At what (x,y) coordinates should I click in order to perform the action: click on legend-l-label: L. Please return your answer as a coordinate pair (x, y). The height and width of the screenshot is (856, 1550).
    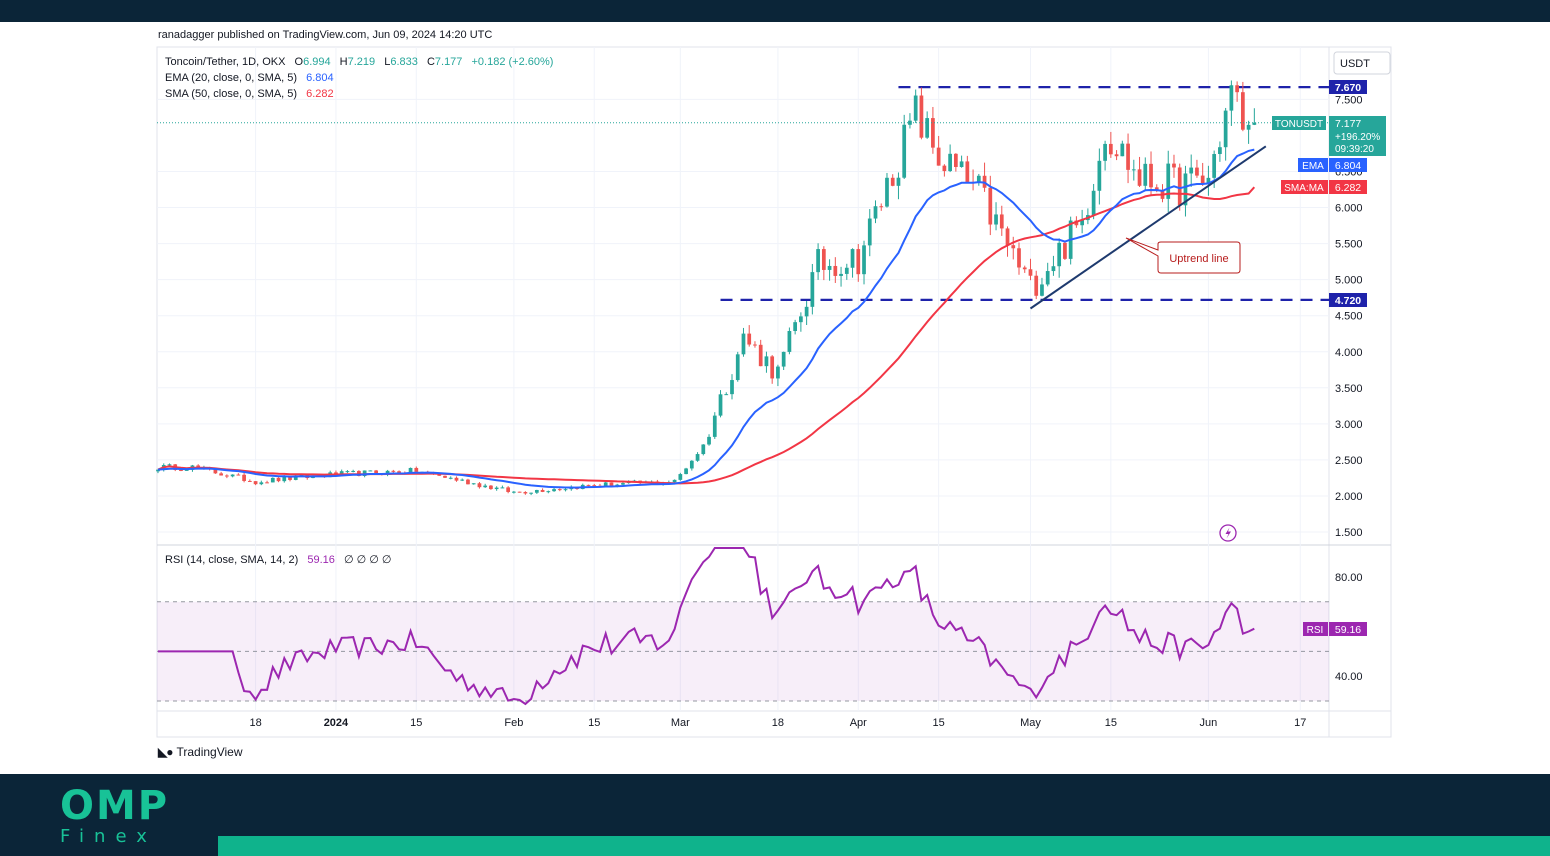
    Looking at the image, I should click on (387, 62).